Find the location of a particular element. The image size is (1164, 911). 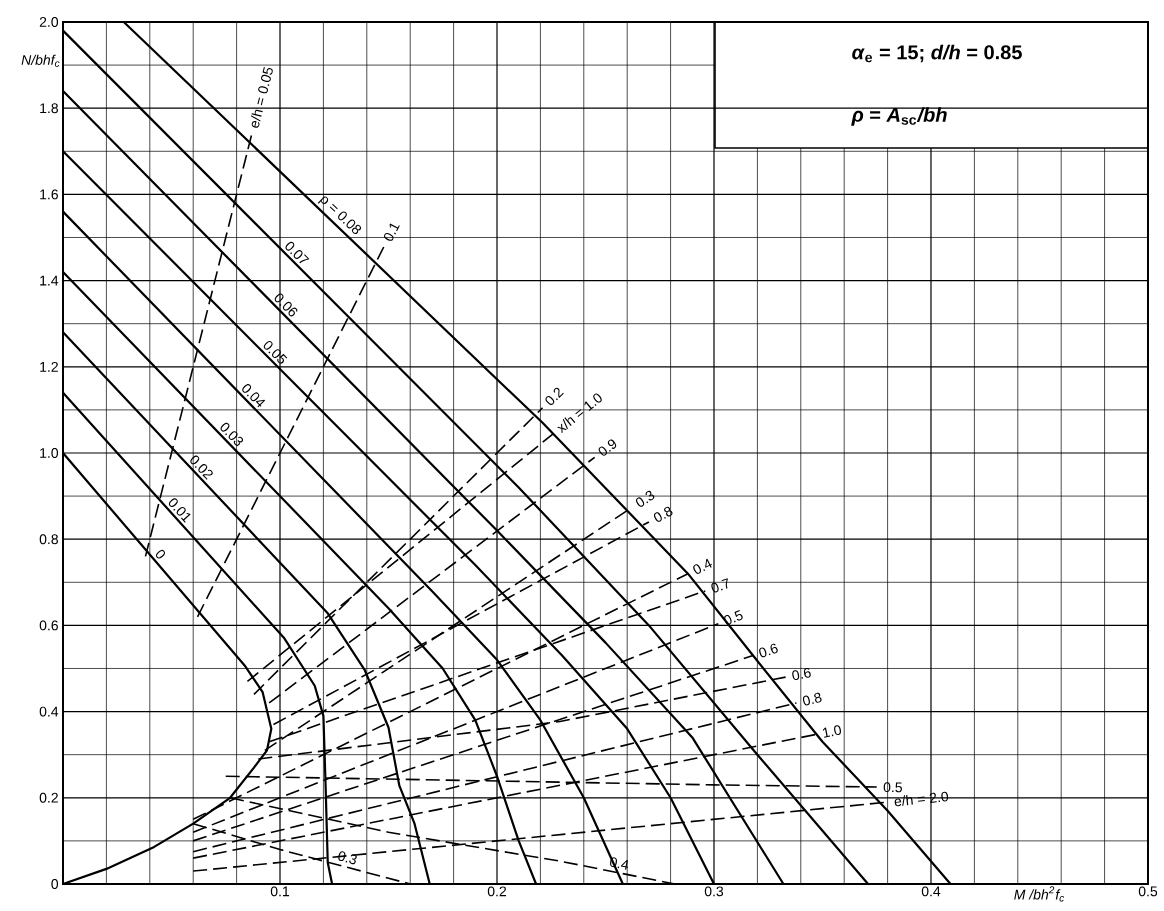

y-tick-label: 0.6 is located at coordinates (48, 625).